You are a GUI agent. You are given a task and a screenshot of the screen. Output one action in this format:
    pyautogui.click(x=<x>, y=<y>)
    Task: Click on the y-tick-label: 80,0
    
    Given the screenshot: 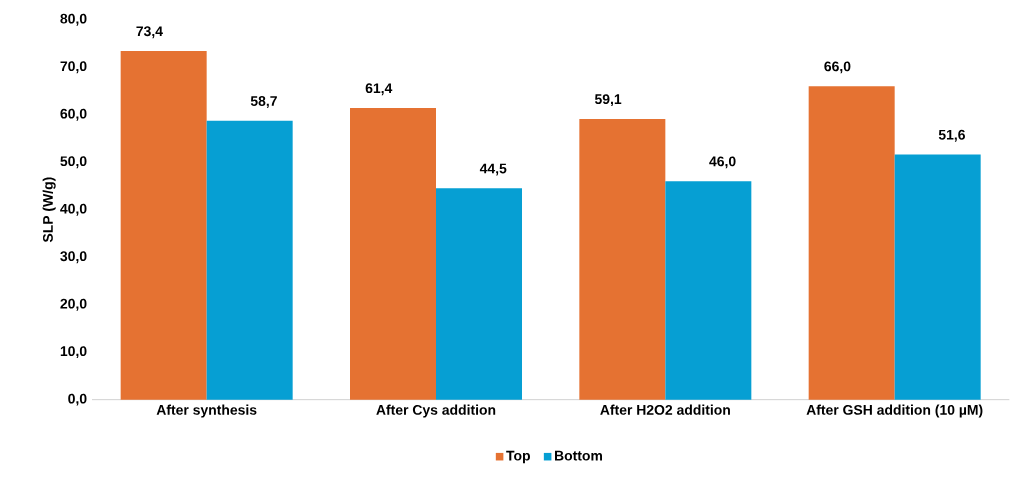 What is the action you would take?
    pyautogui.click(x=73, y=19)
    